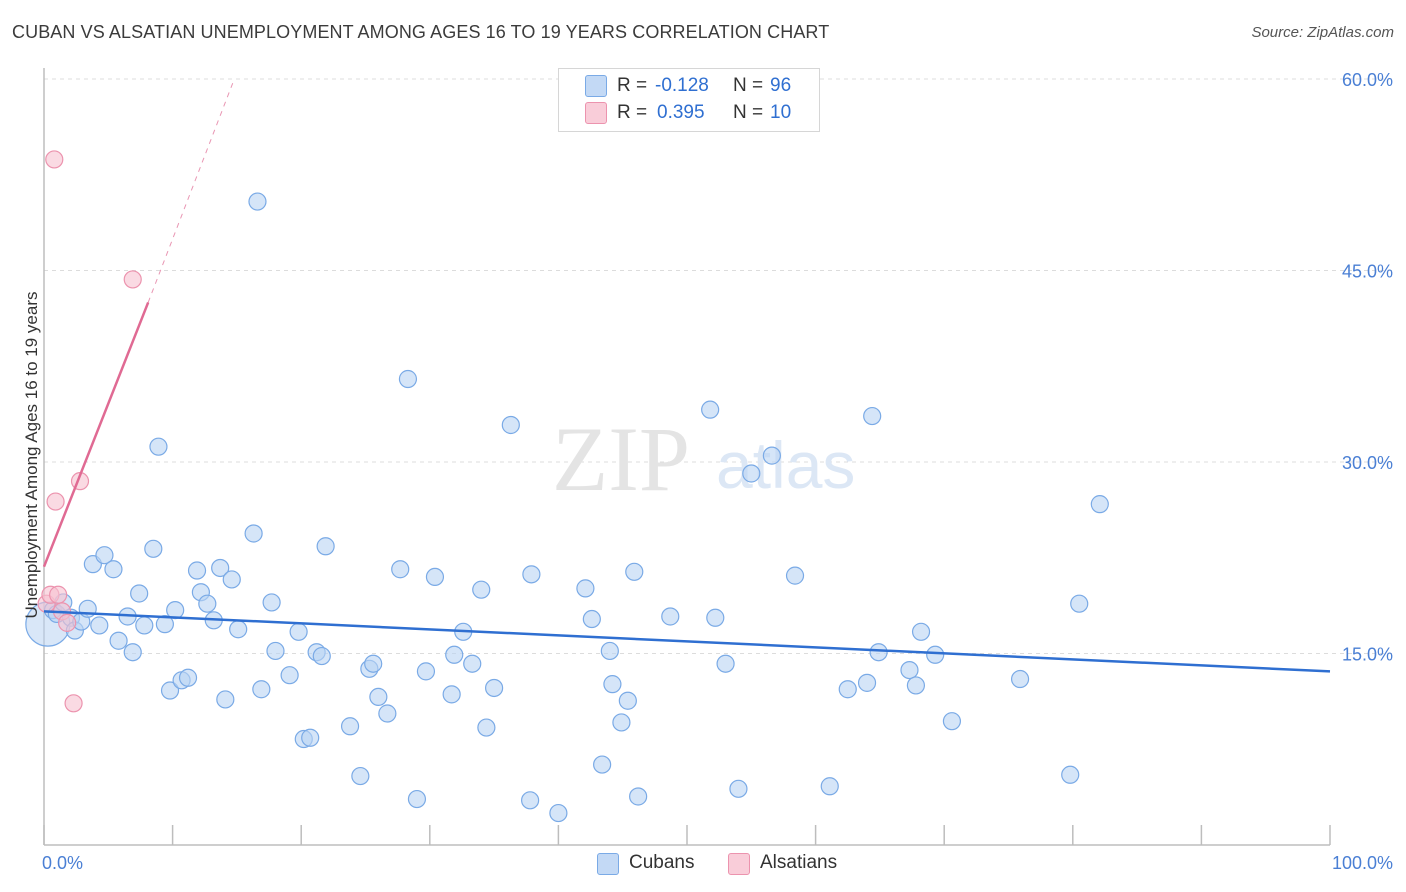 The width and height of the screenshot is (1406, 892). I want to click on y-tick-label: 45.0%, so click(1367, 272).